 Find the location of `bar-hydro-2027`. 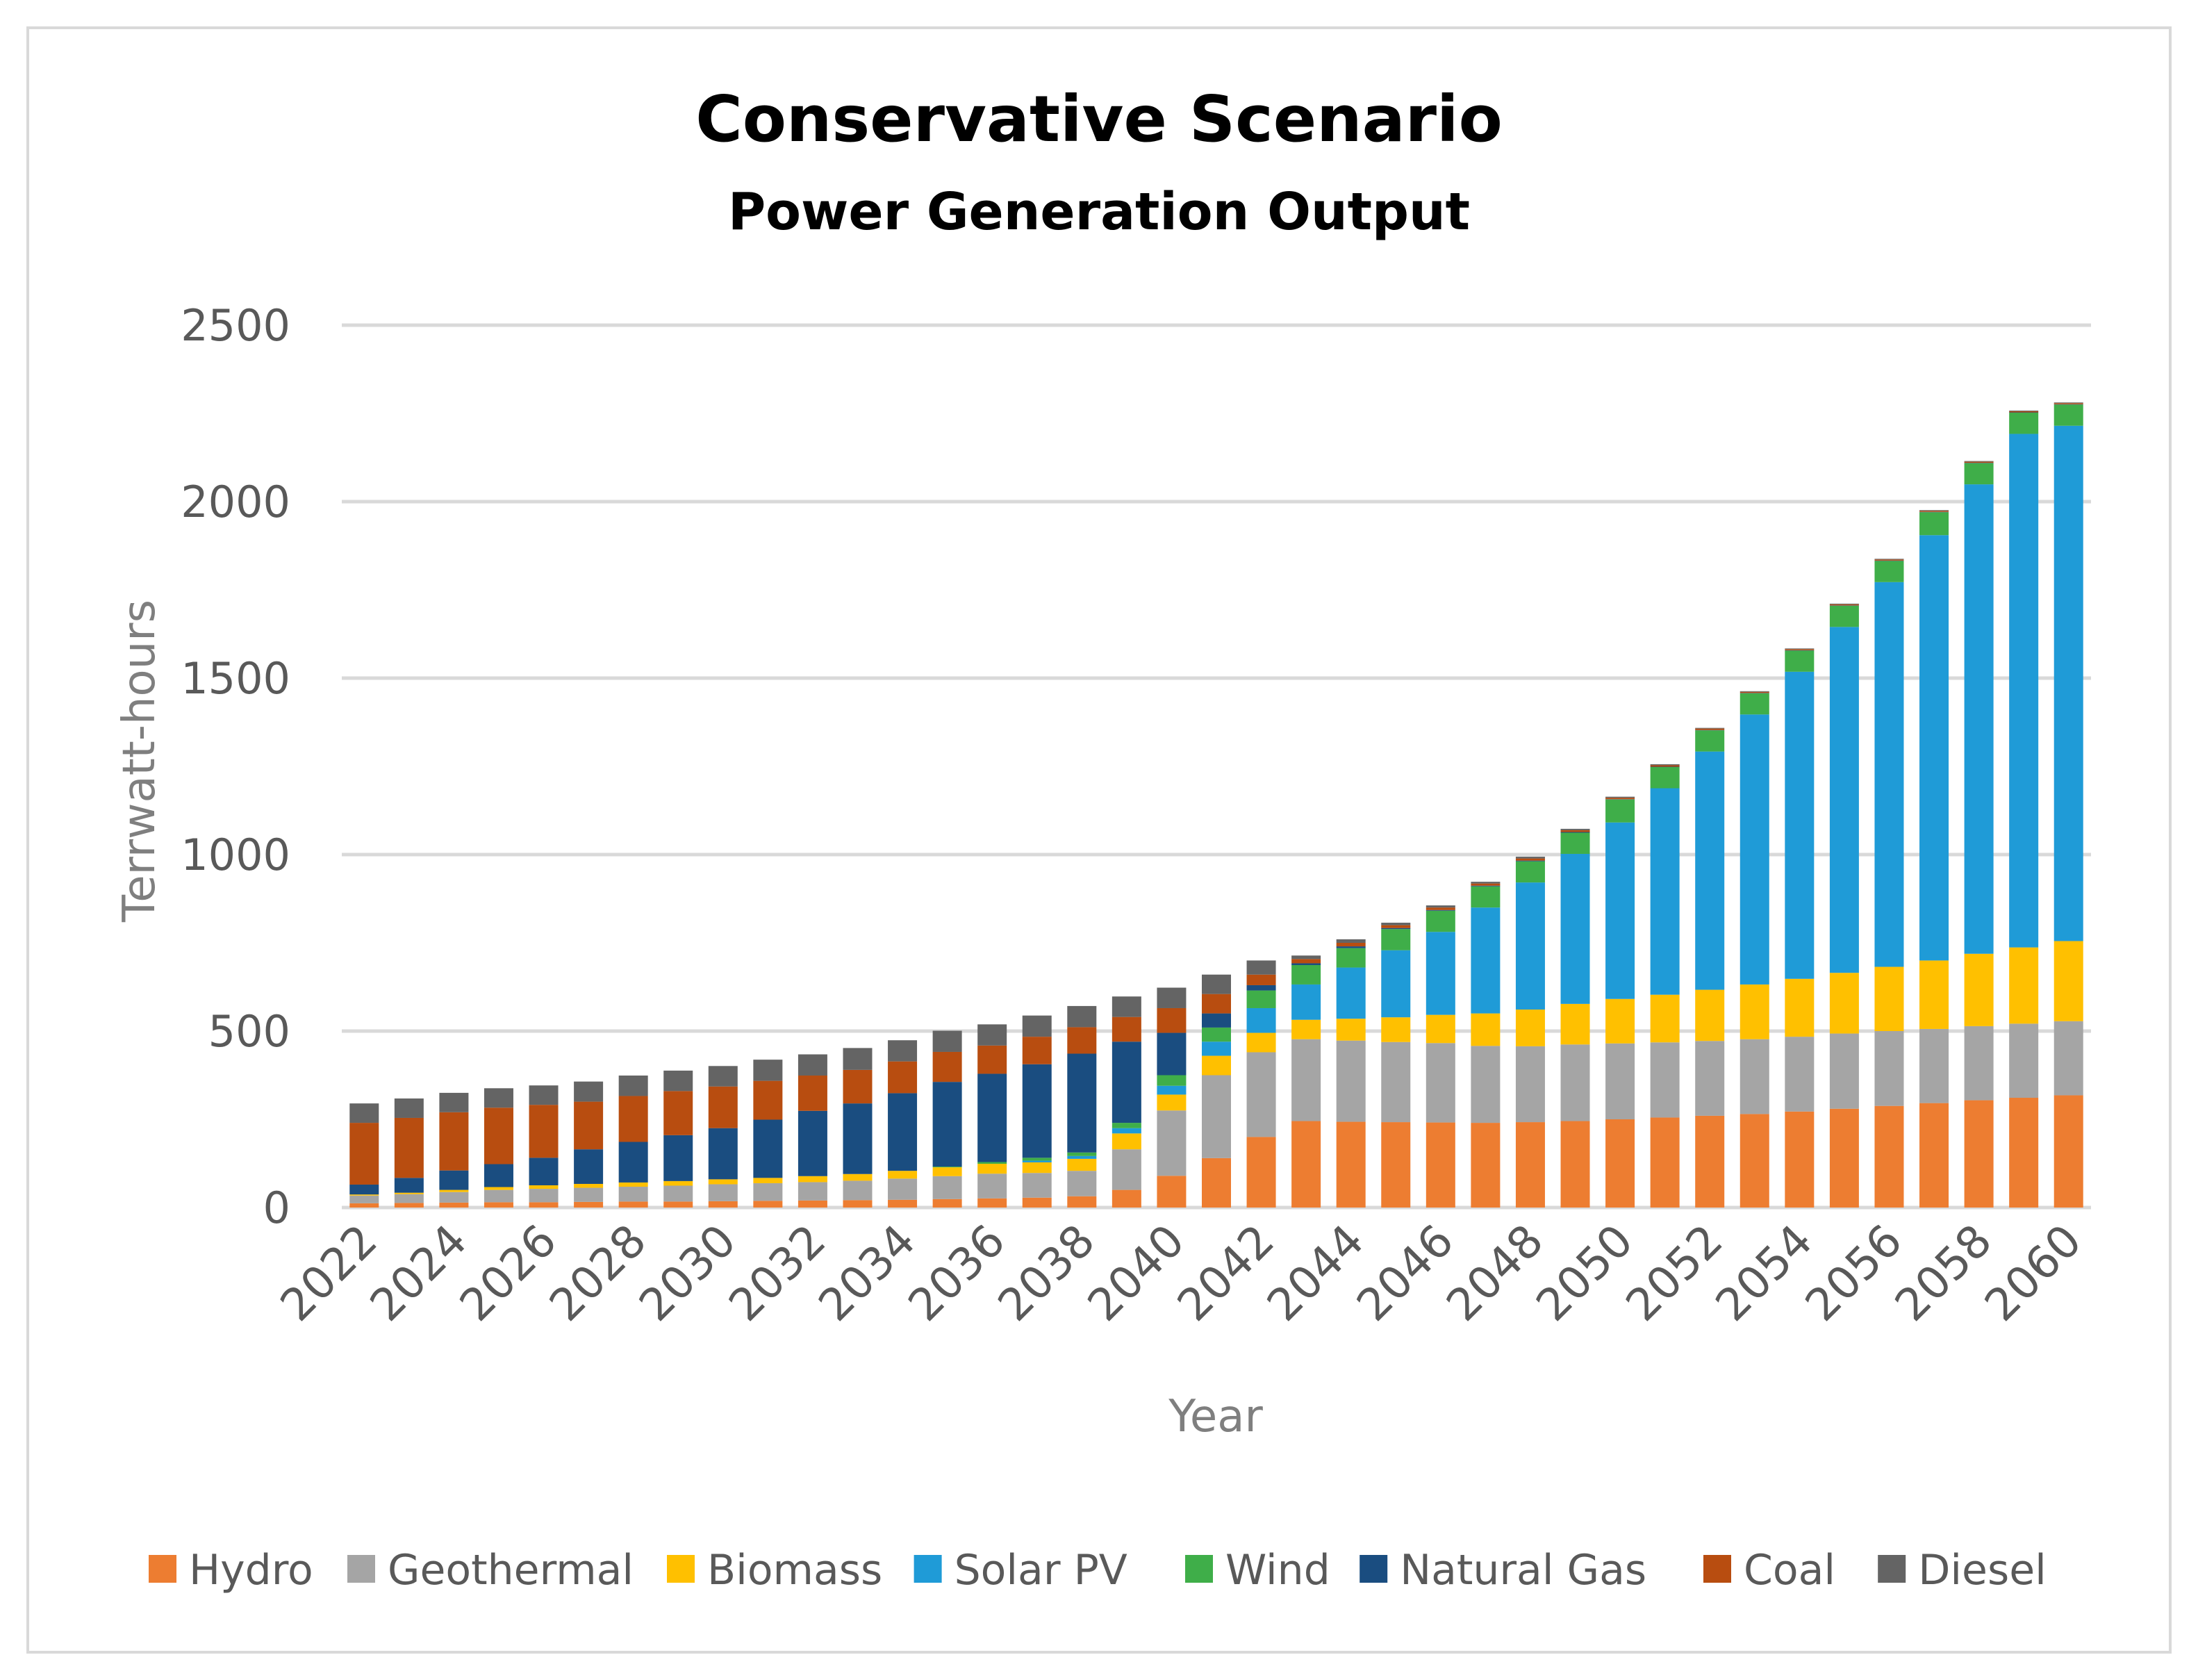

bar-hydro-2027 is located at coordinates (589, 1204).